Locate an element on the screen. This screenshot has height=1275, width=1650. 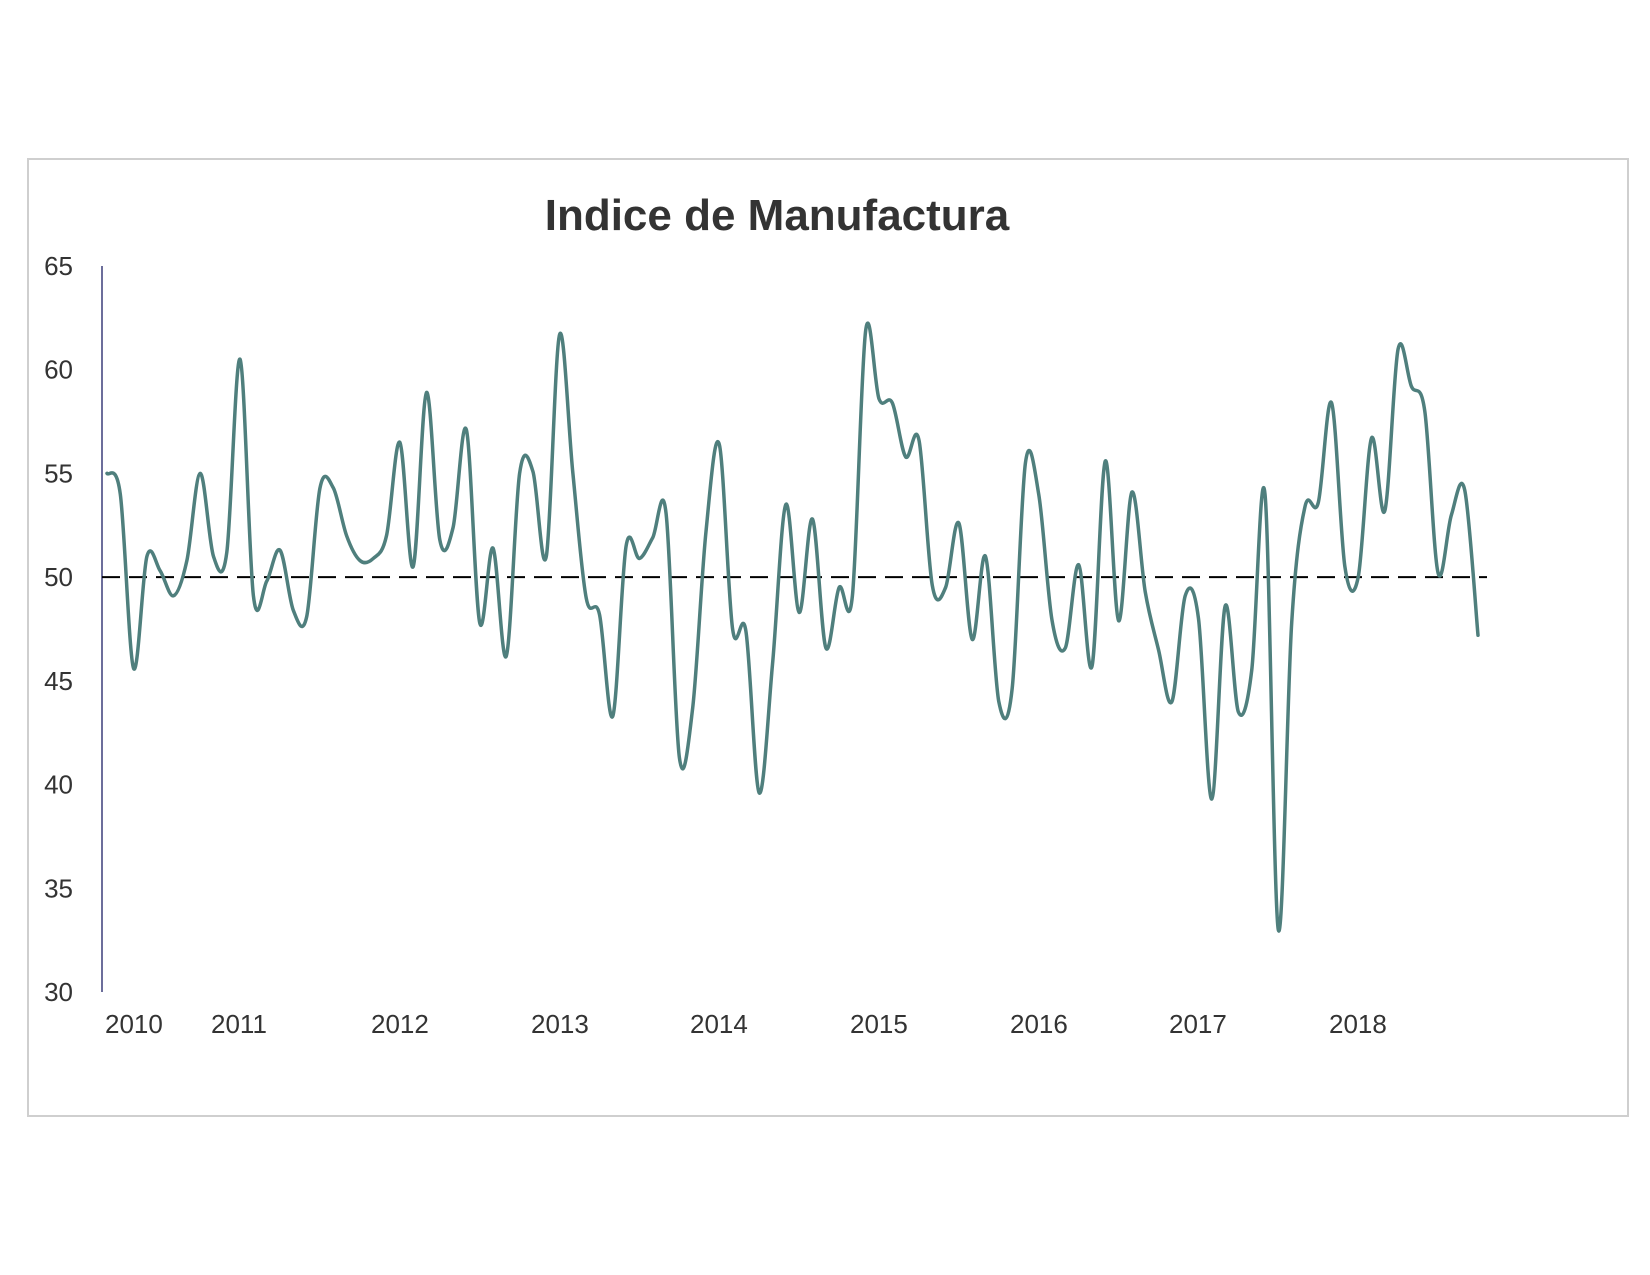
y-tick-label: 30 is located at coordinates (58, 992).